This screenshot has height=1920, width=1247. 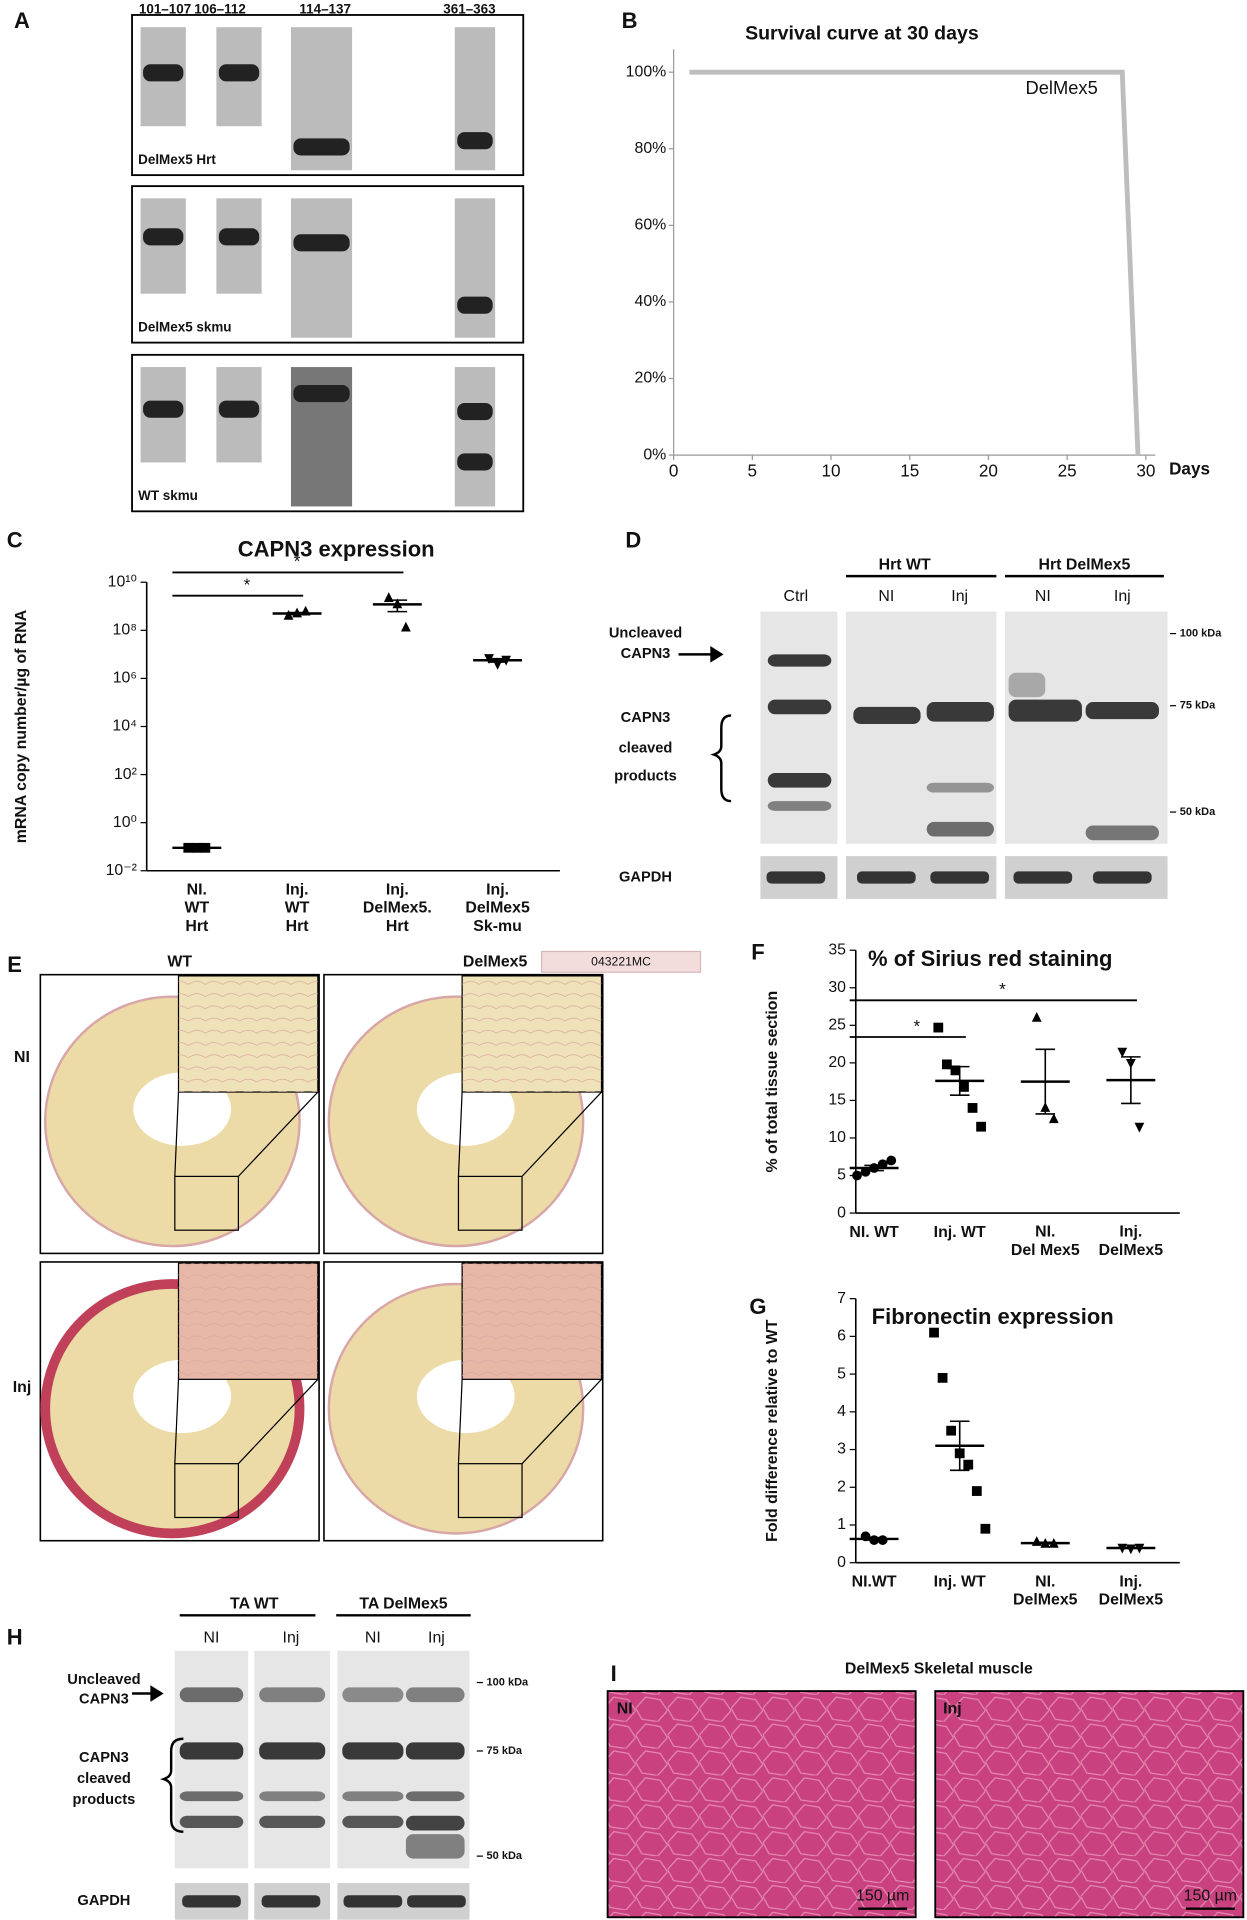 What do you see at coordinates (168, 495) in the screenshot?
I see `sample-label: WT skmu` at bounding box center [168, 495].